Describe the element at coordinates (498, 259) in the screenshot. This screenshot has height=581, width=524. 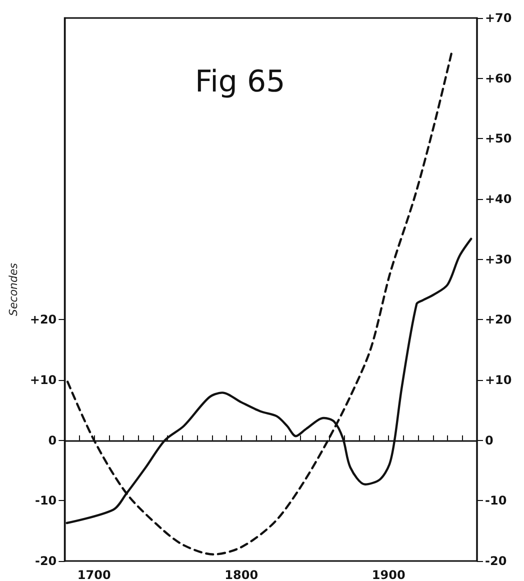
I see `y2-tick-label: +30` at that location.